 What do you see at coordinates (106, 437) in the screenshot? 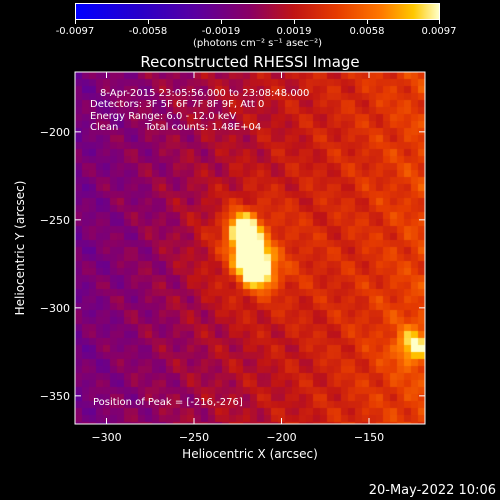
I see `x-tick-label: −300` at bounding box center [106, 437].